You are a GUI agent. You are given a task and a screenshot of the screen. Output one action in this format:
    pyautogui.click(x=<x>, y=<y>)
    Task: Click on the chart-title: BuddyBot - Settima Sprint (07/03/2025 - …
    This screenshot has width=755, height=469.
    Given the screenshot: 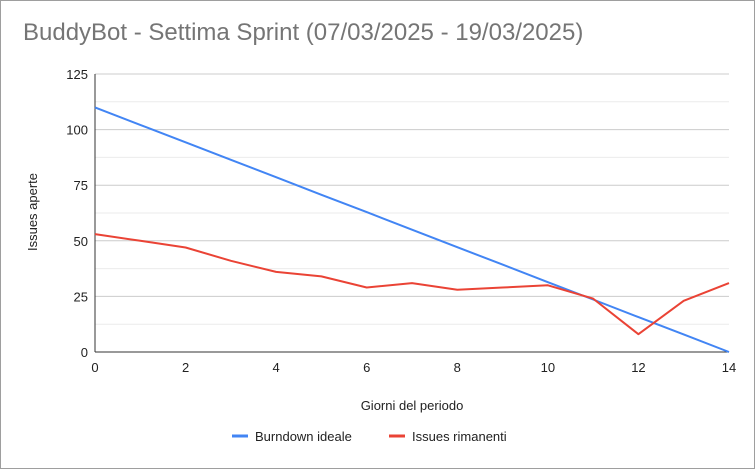 What is the action you would take?
    pyautogui.click(x=303, y=32)
    